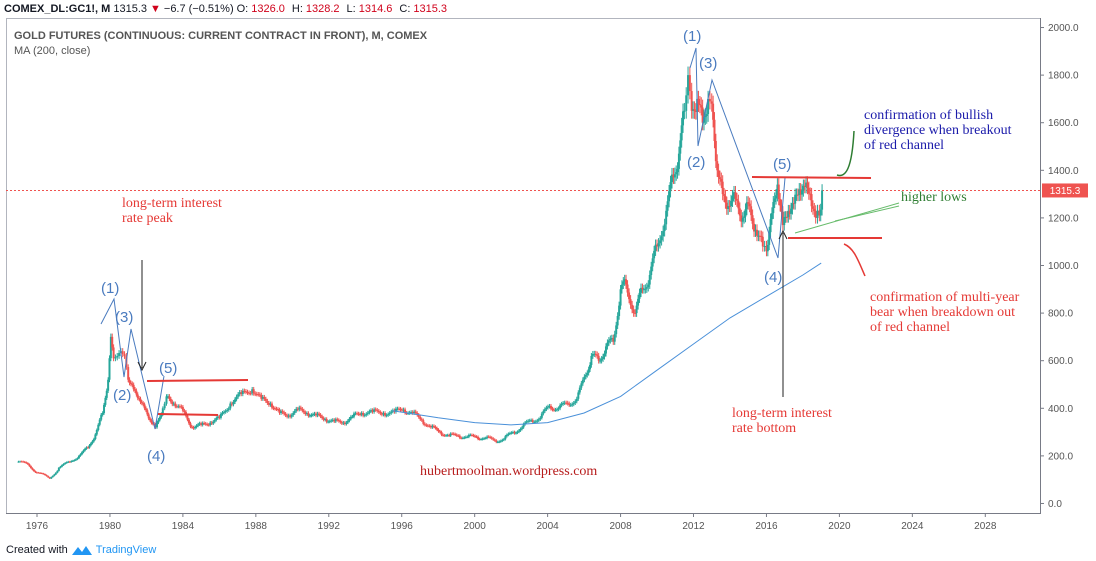 The width and height of the screenshot is (1096, 561). I want to click on ma-indicator-label: MA (200, close), so click(52, 51).